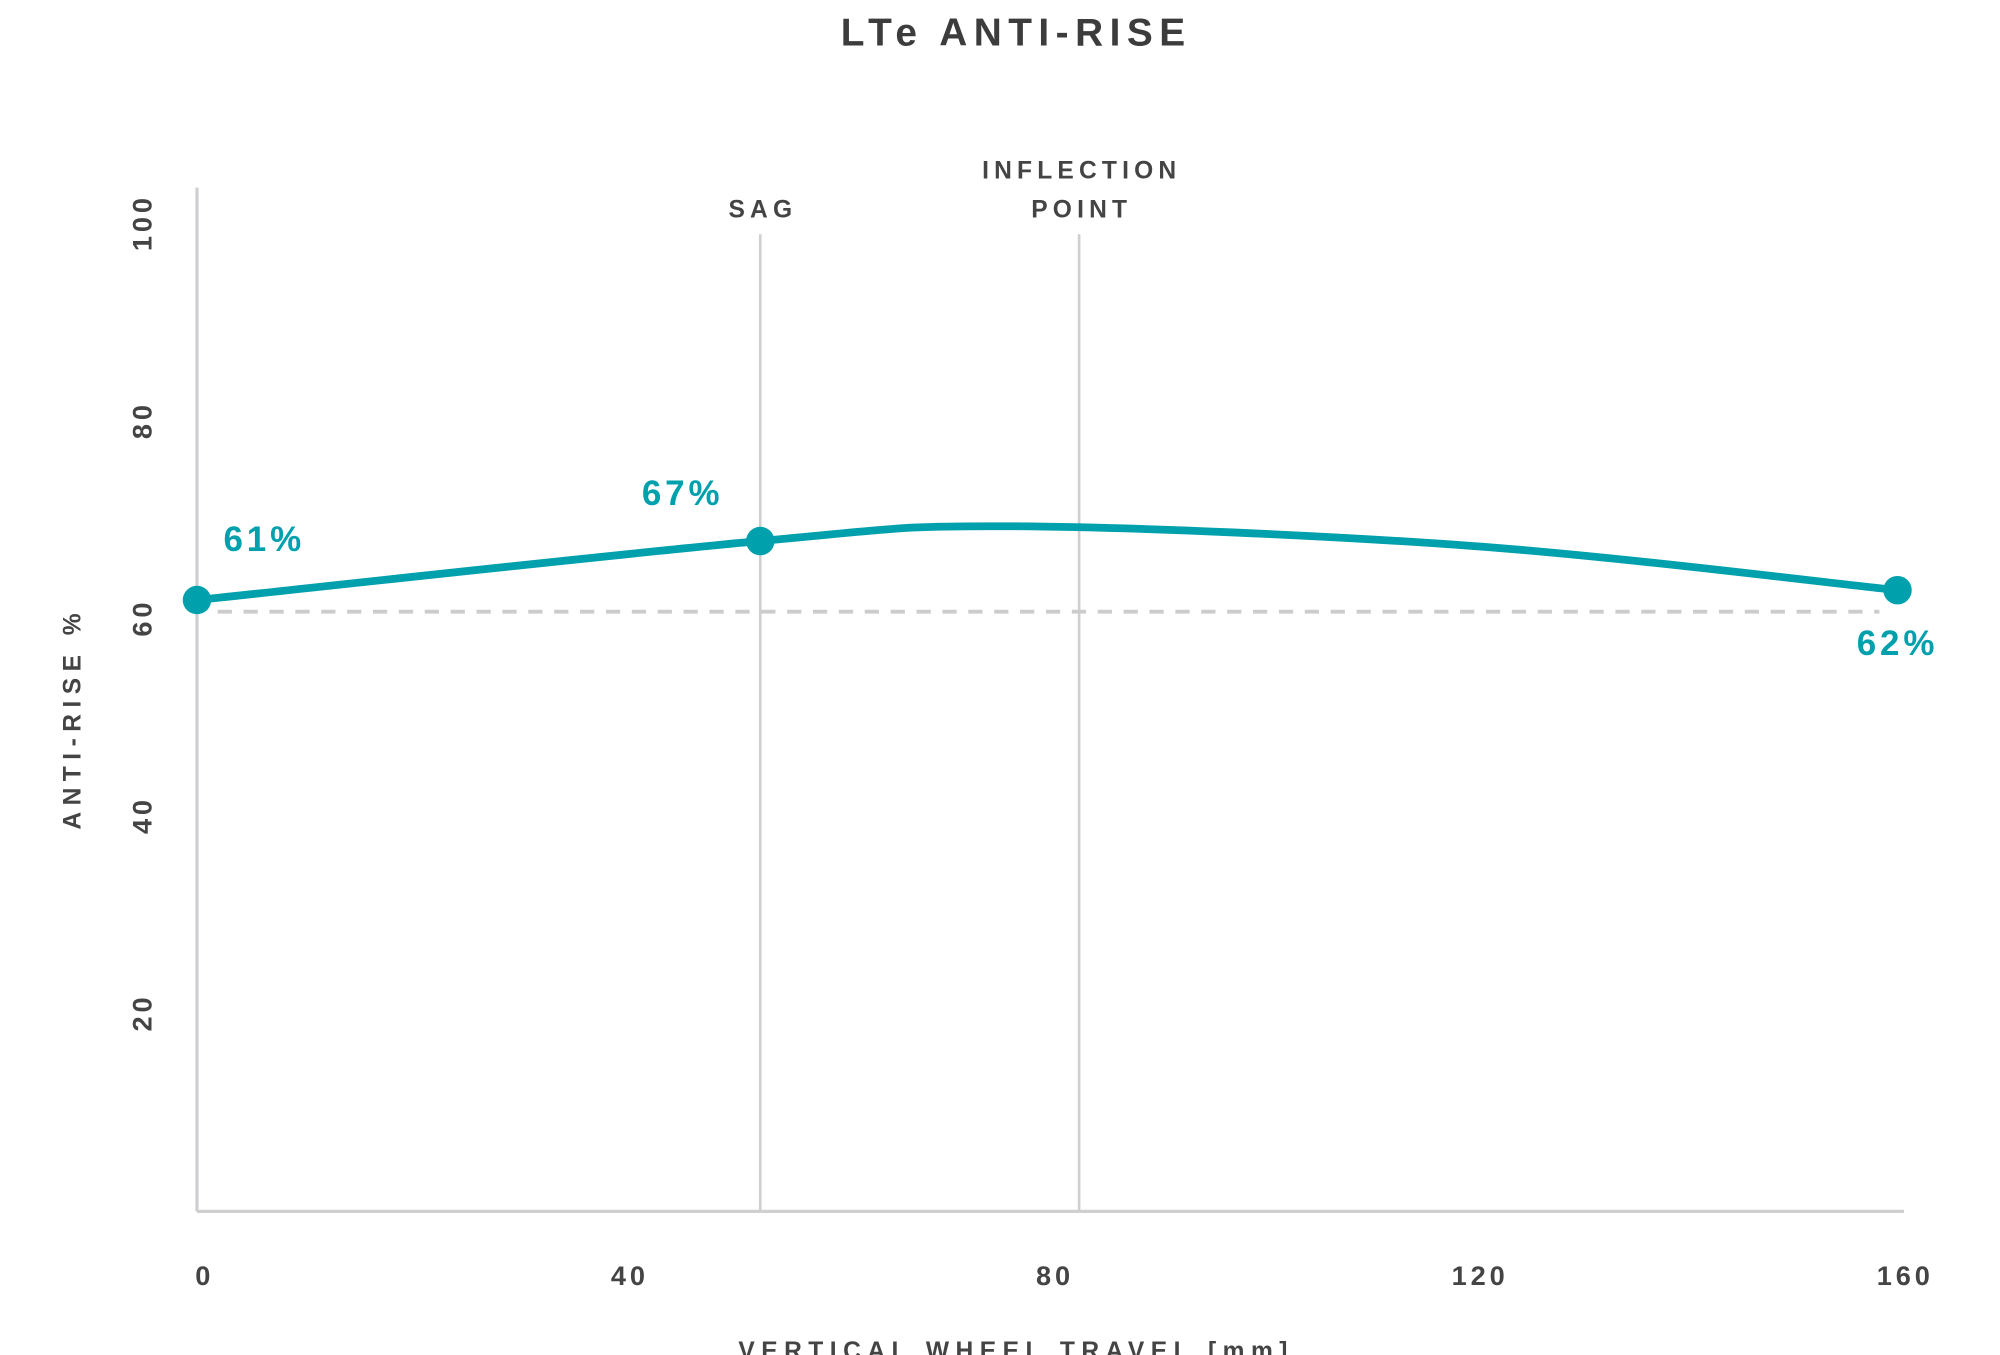  What do you see at coordinates (1081, 209) in the screenshot?
I see `reference-line-label: POINT` at bounding box center [1081, 209].